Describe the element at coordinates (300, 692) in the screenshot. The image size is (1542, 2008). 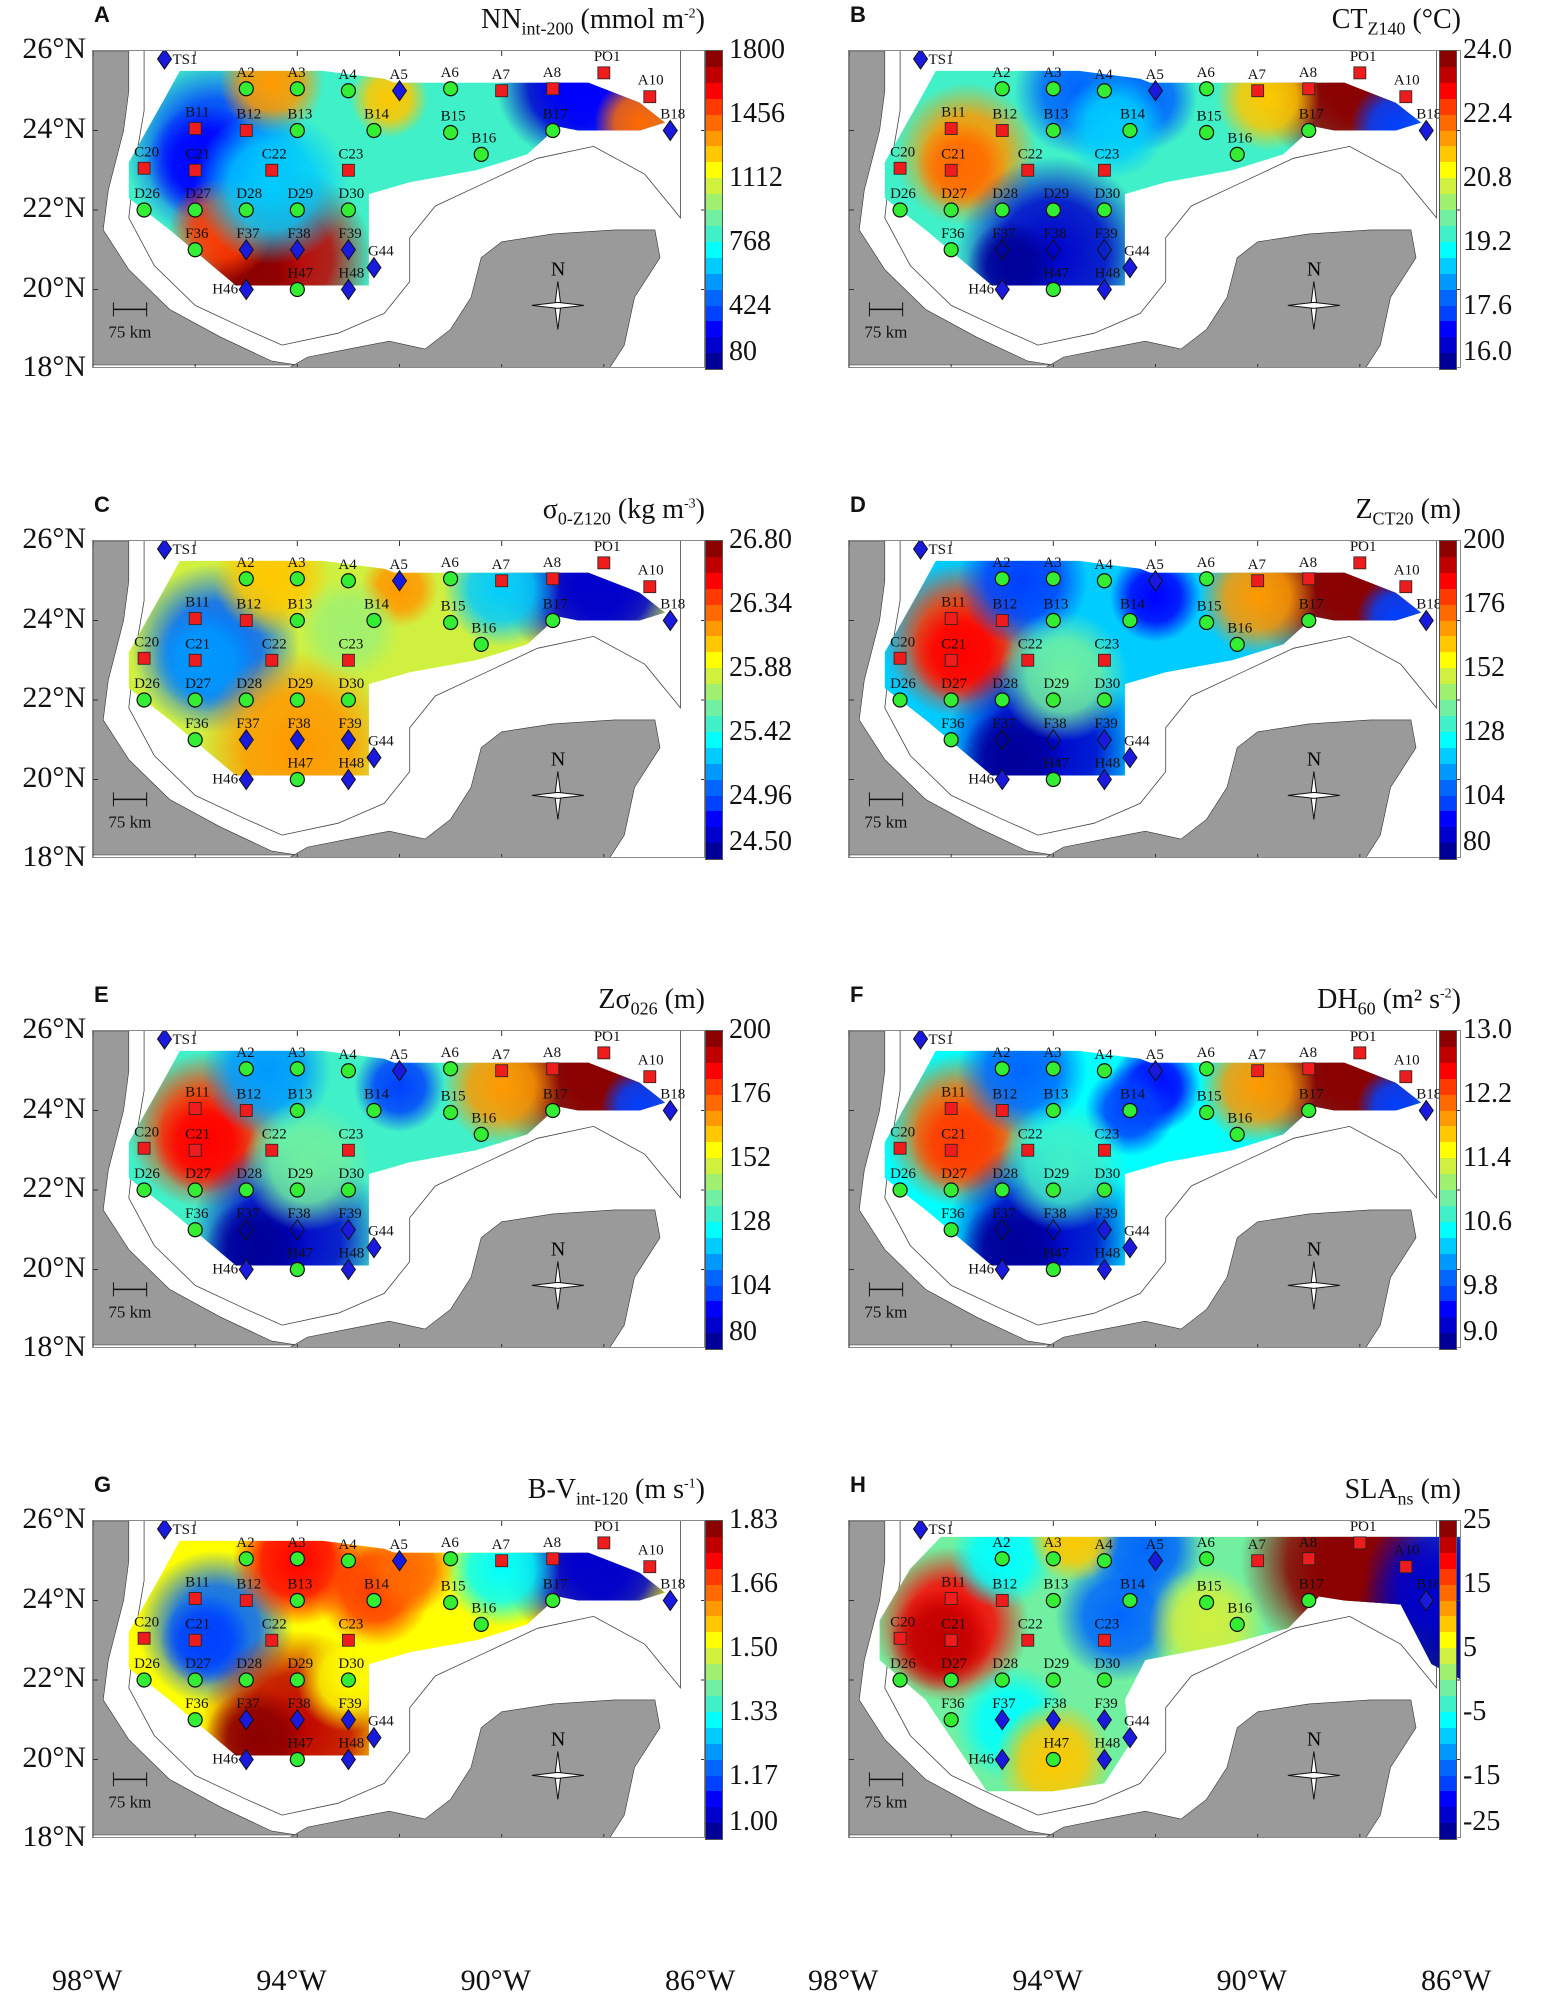
I see `station-d29: D29` at that location.